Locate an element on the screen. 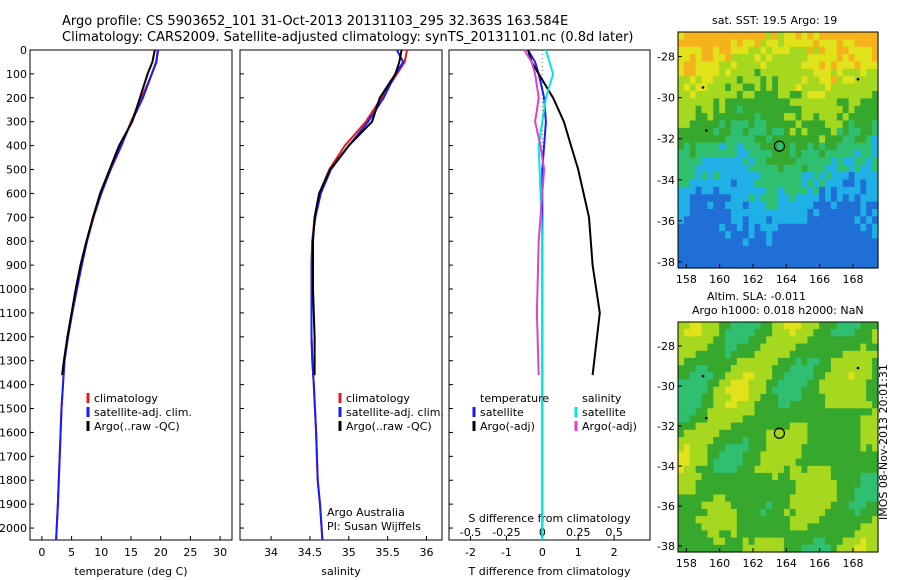 The width and height of the screenshot is (900, 580). sst-map-title: sat. SST: 19.5 Argo: 19 is located at coordinates (775, 20).